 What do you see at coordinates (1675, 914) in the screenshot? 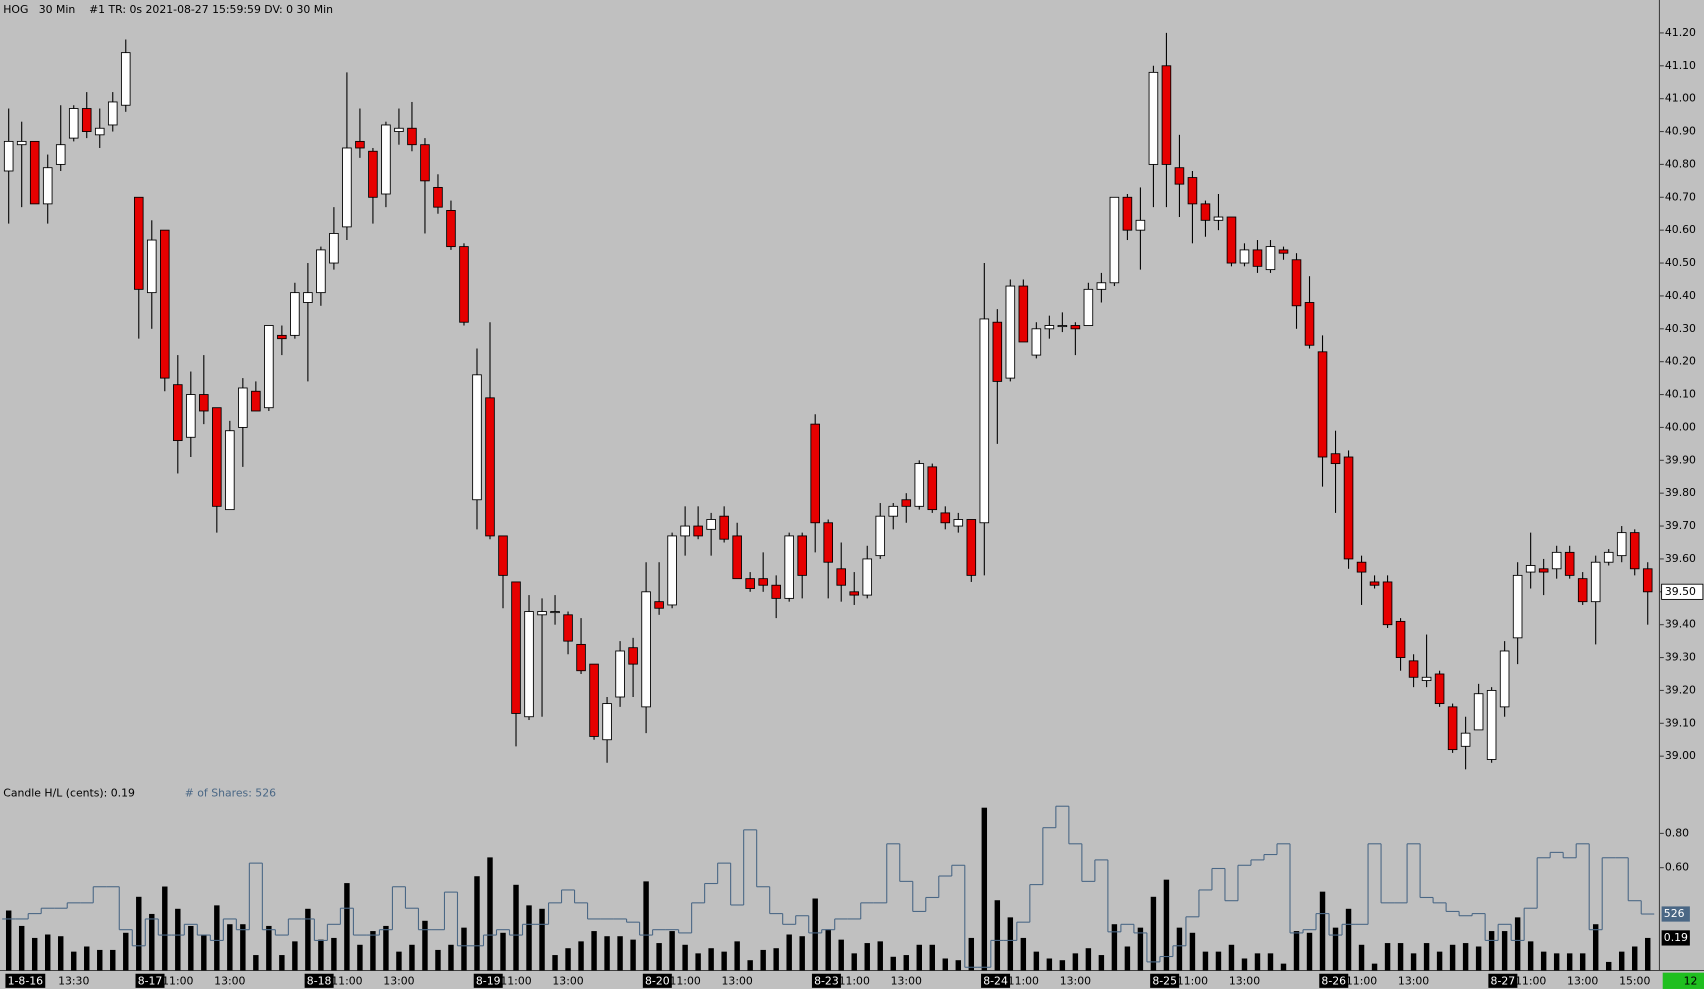
I see `last-value-box` at bounding box center [1675, 914].